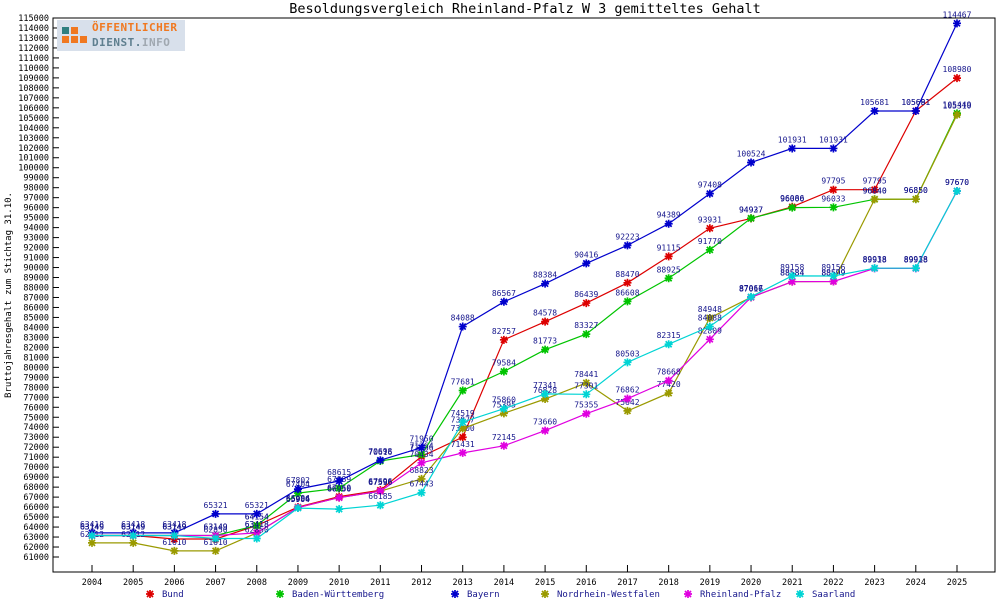 The height and width of the screenshot is (600, 1000). What do you see at coordinates (36, 458) in the screenshot?
I see `y-tick-label: 71000` at bounding box center [36, 458].